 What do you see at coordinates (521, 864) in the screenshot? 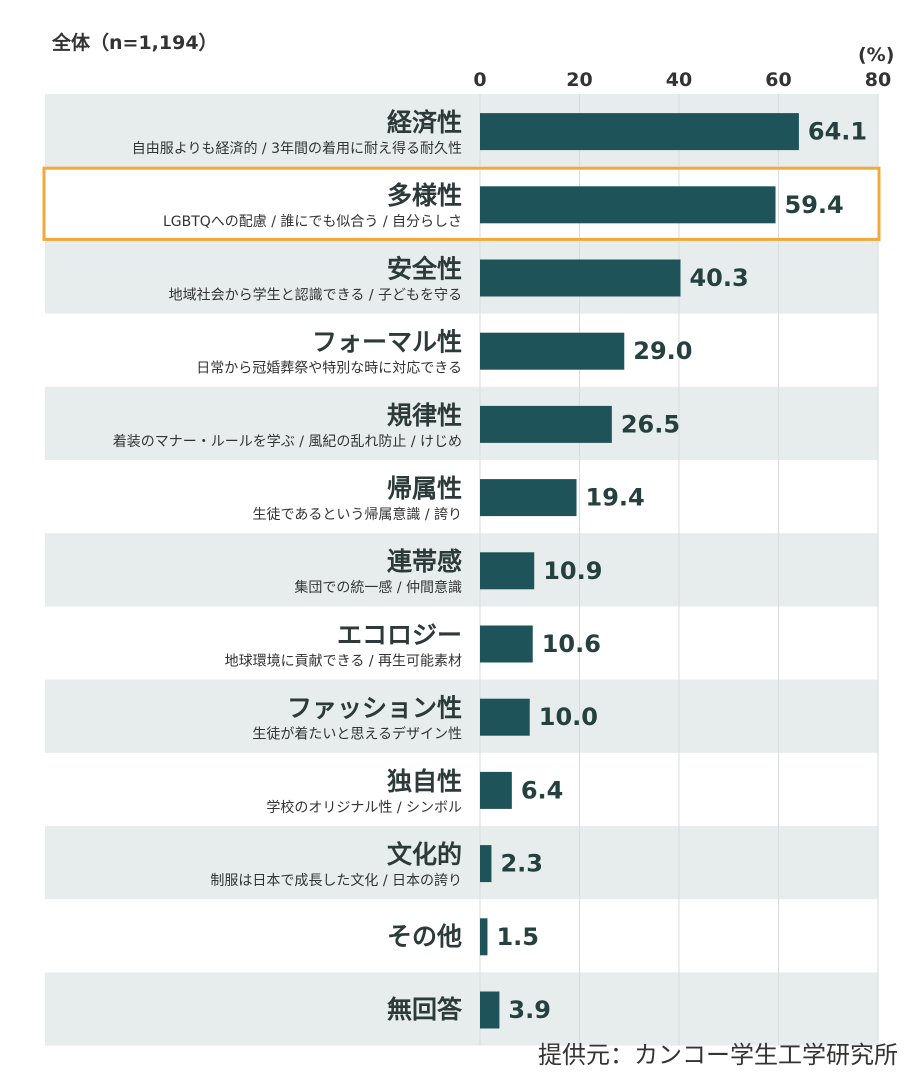
I see `value-label: 2.3` at bounding box center [521, 864].